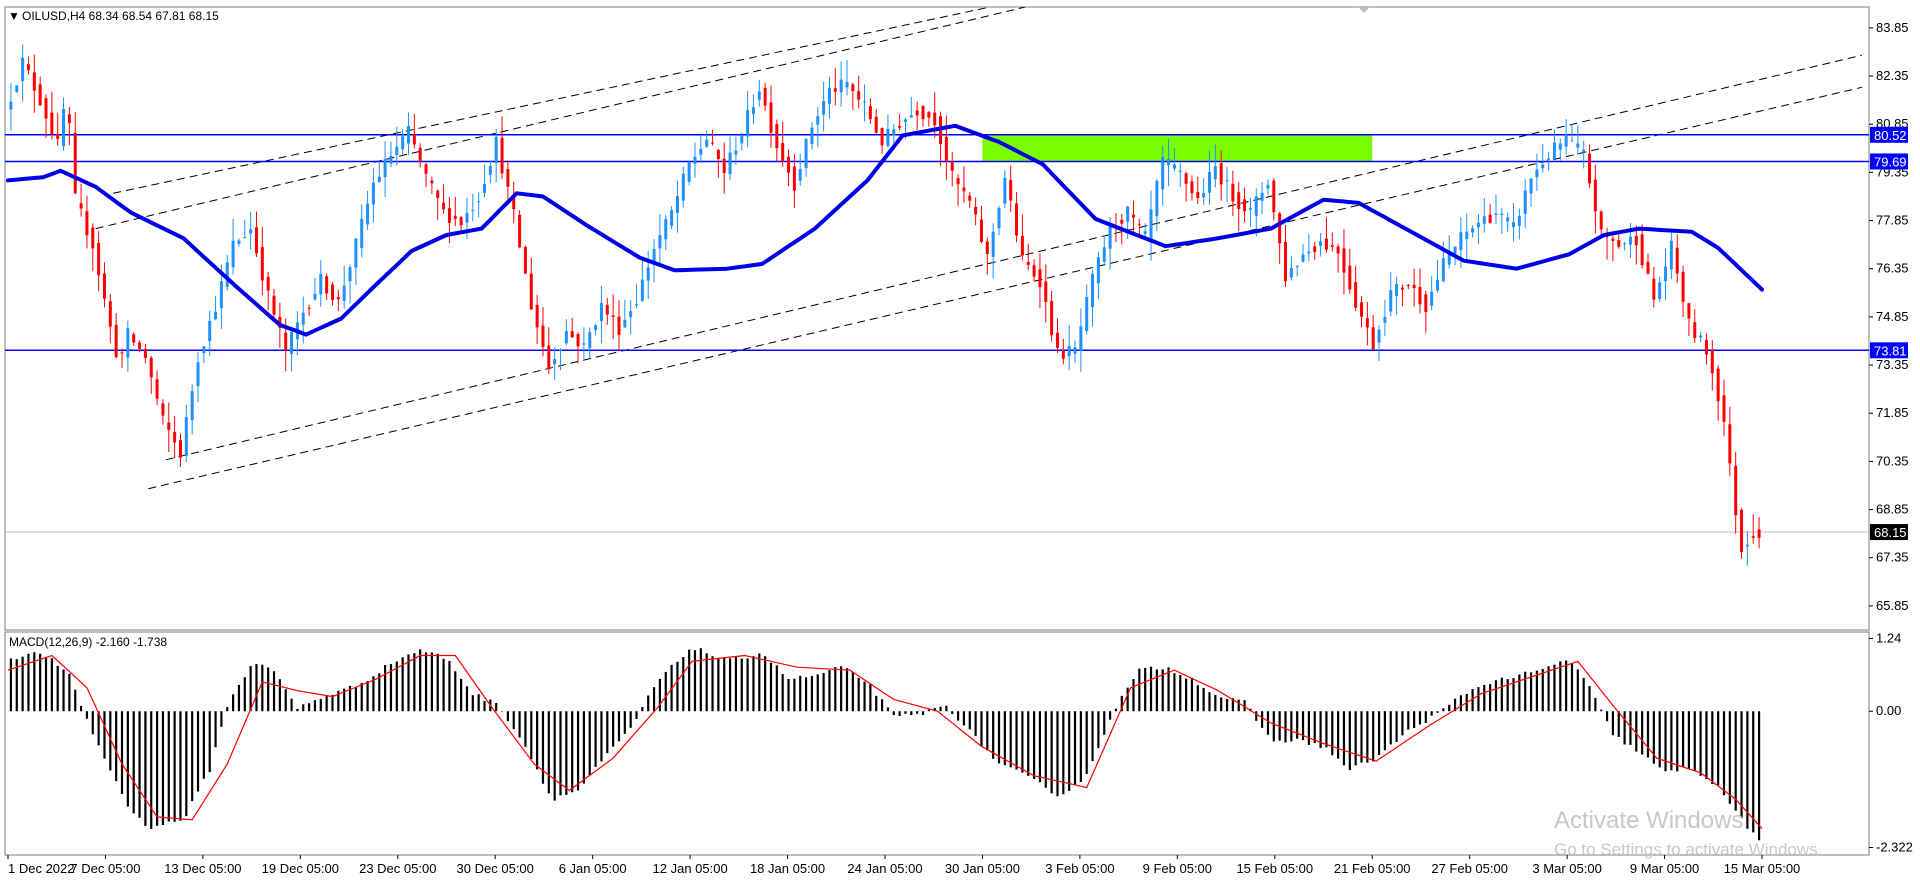 Image resolution: width=1920 pixels, height=882 pixels. What do you see at coordinates (1892, 75) in the screenshot?
I see `price-tick-label: 82.35` at bounding box center [1892, 75].